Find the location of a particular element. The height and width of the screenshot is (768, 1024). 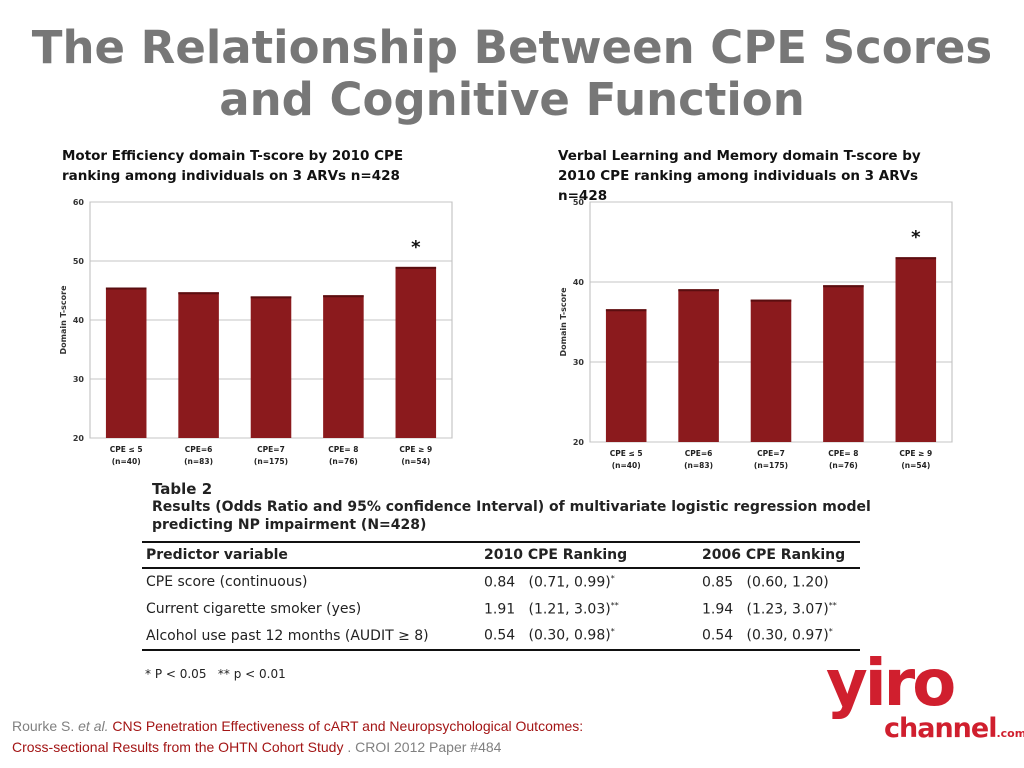

cell-2006: 0.85 (0.60, 1.20) is located at coordinates (779, 582).